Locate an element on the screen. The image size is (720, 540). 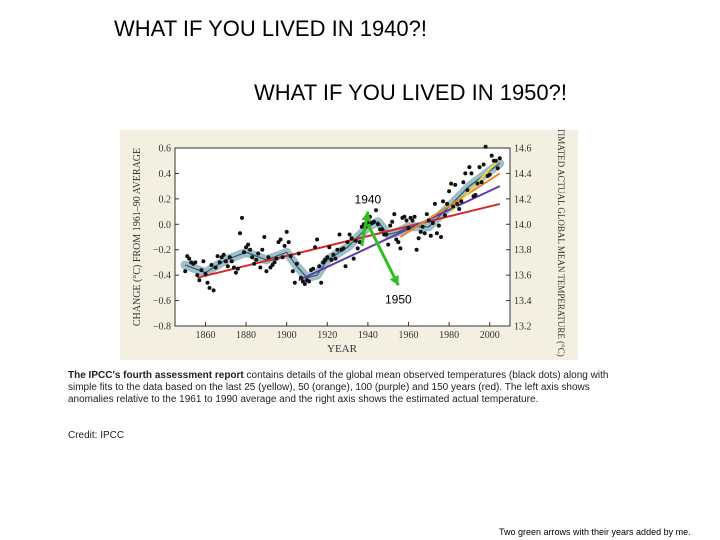
y2-tick-label: 14.4 is located at coordinates (523, 174).